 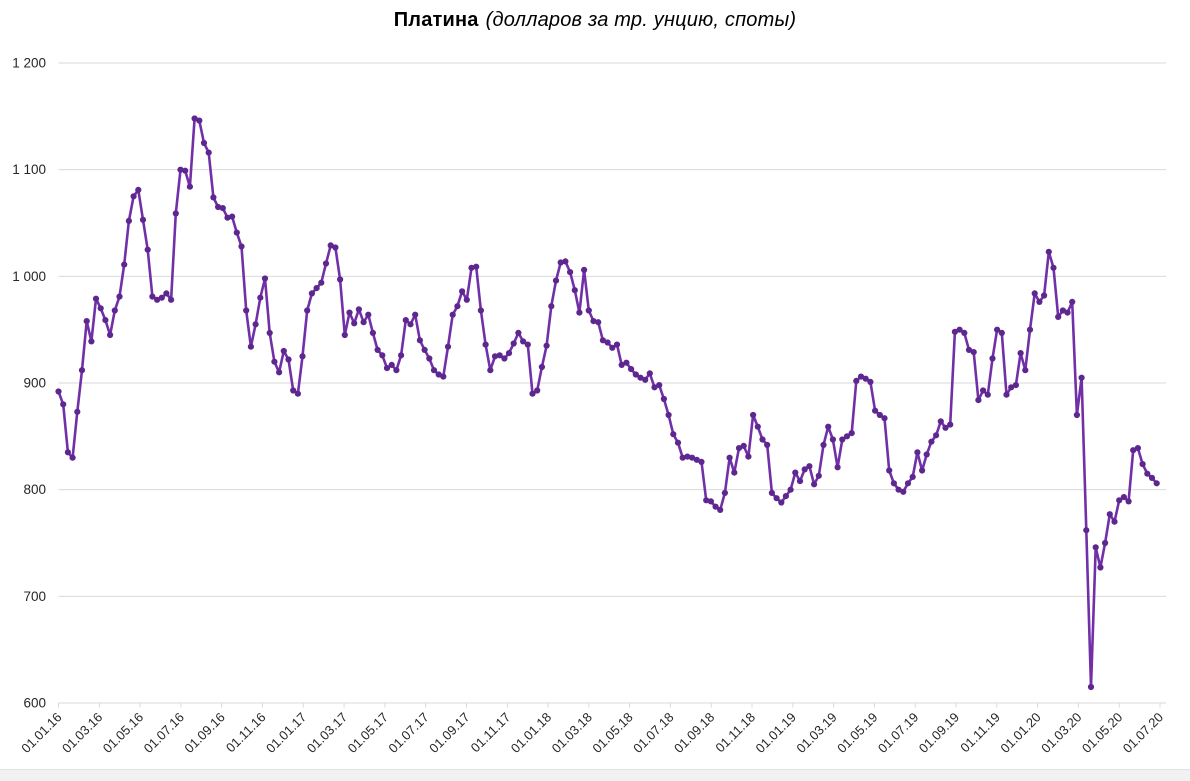 What do you see at coordinates (816, 733) in the screenshot?
I see `x-axis-label: 01.03.19` at bounding box center [816, 733].